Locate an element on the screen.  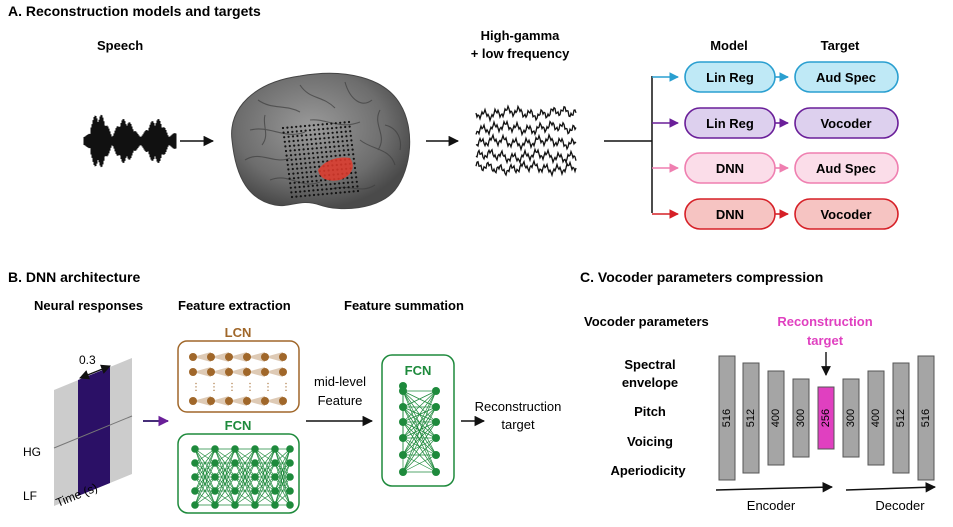
model-row: Lin Reg Aud Spec is located at coordinates (775, 77).